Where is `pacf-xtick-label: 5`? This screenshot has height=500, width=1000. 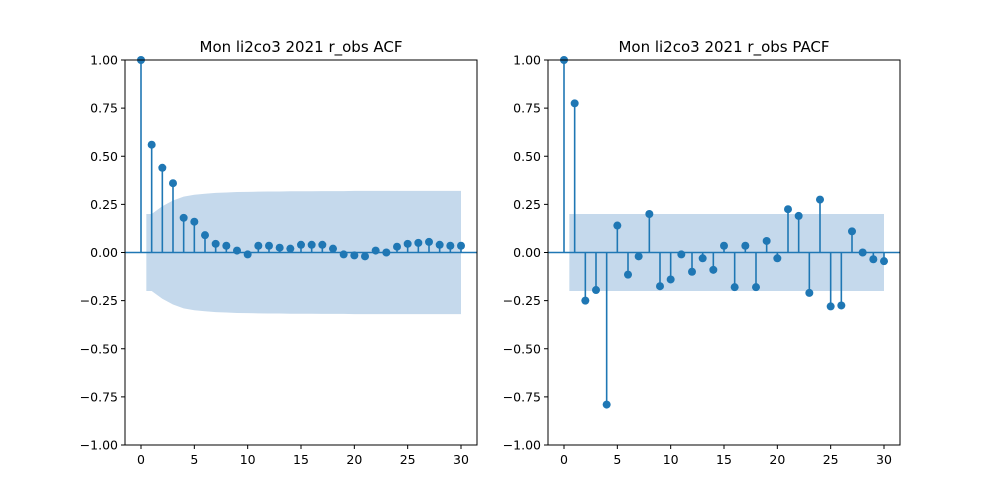
pacf-xtick-label: 5 is located at coordinates (617, 459).